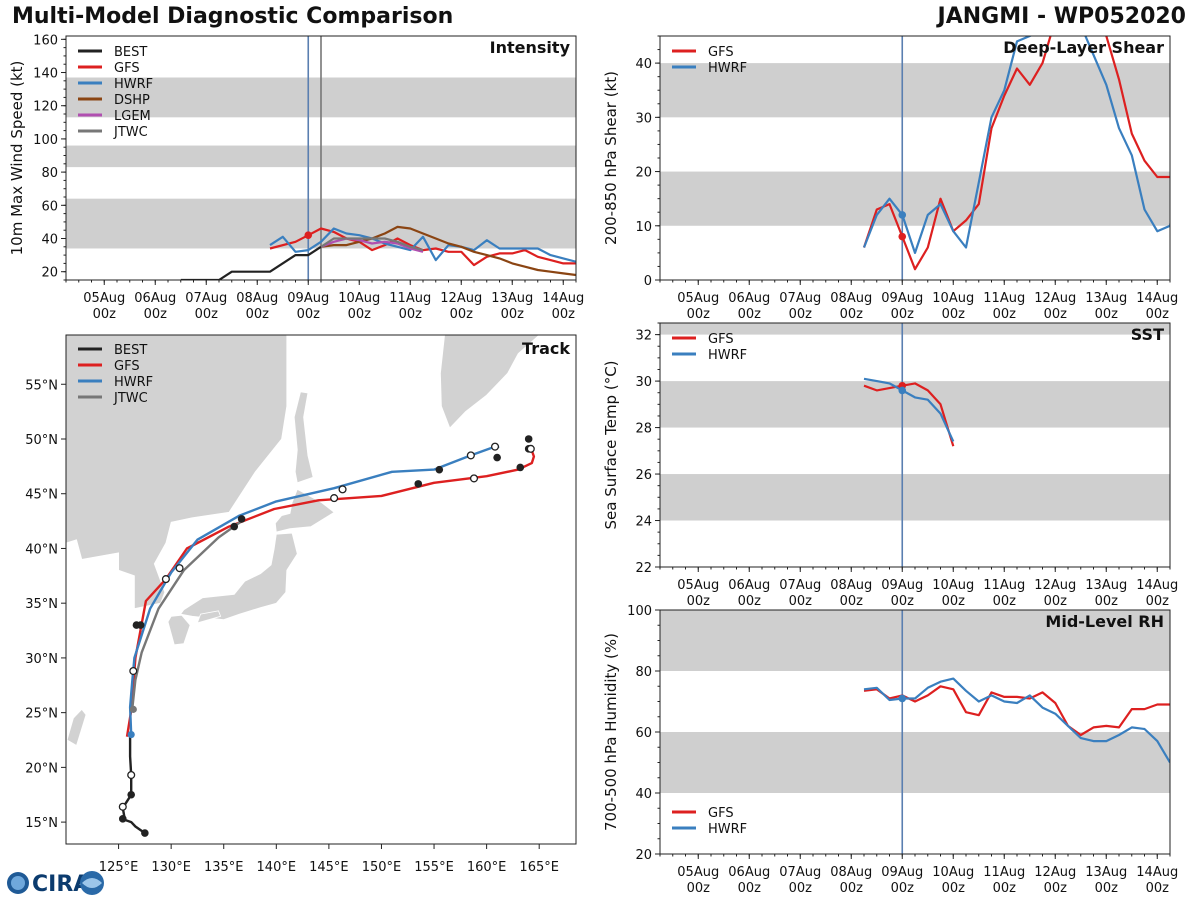 The width and height of the screenshot is (1200, 900). What do you see at coordinates (304, 510) in the screenshot?
I see `japan-hokkaido-shape` at bounding box center [304, 510].